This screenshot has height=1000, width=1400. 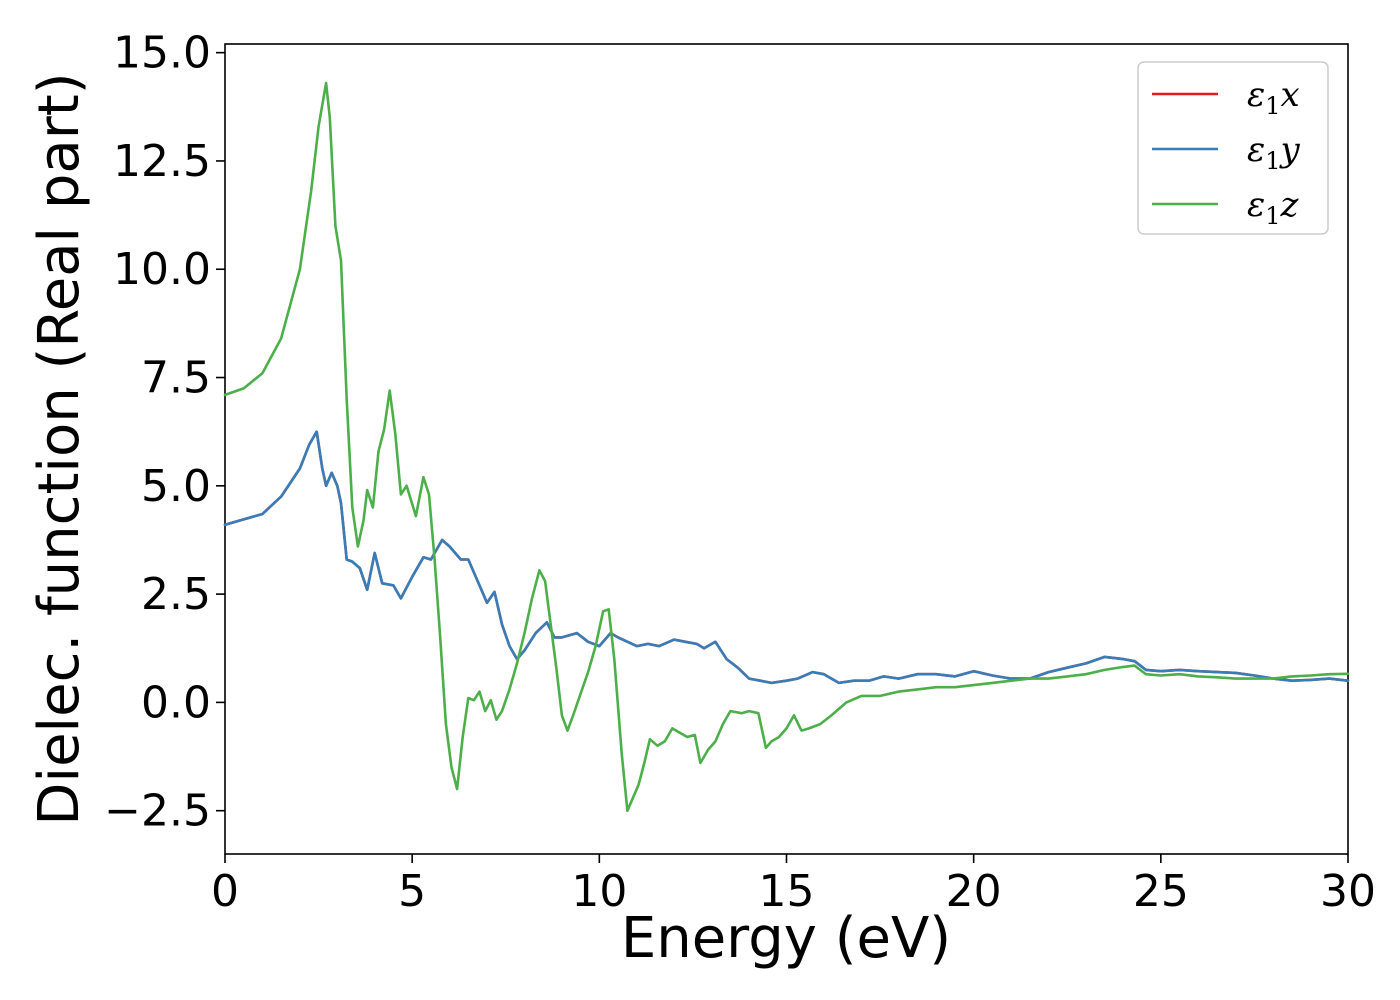 I want to click on x-tick-label: 30, so click(x=1348, y=891).